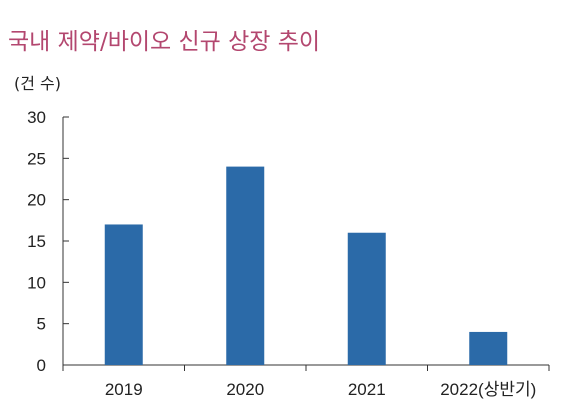  I want to click on x-tick-label: 2019, so click(124, 389).